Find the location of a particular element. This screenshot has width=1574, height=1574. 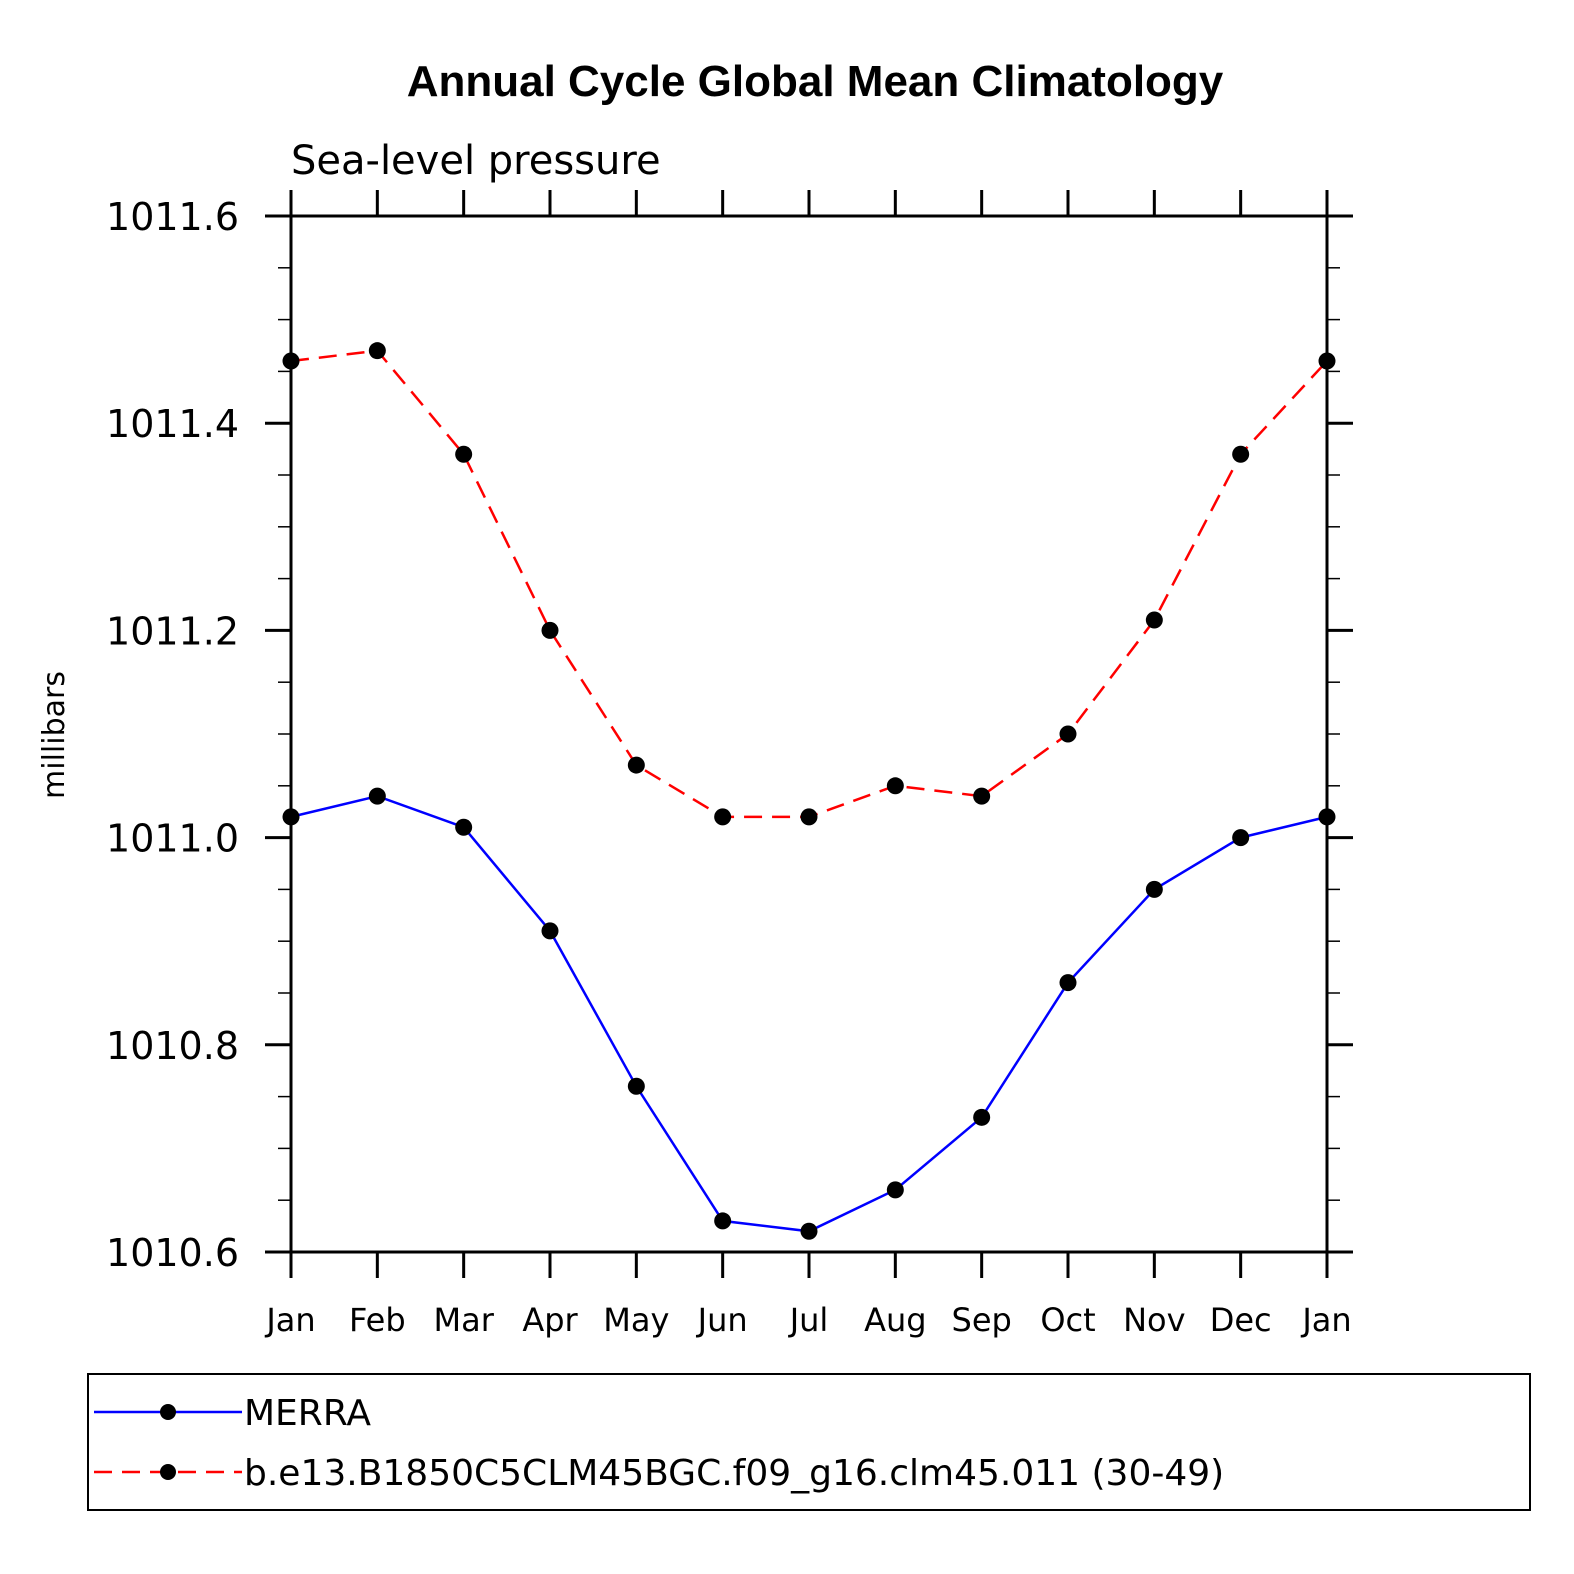

y-tick-label: 1011.0 is located at coordinates (172, 839).